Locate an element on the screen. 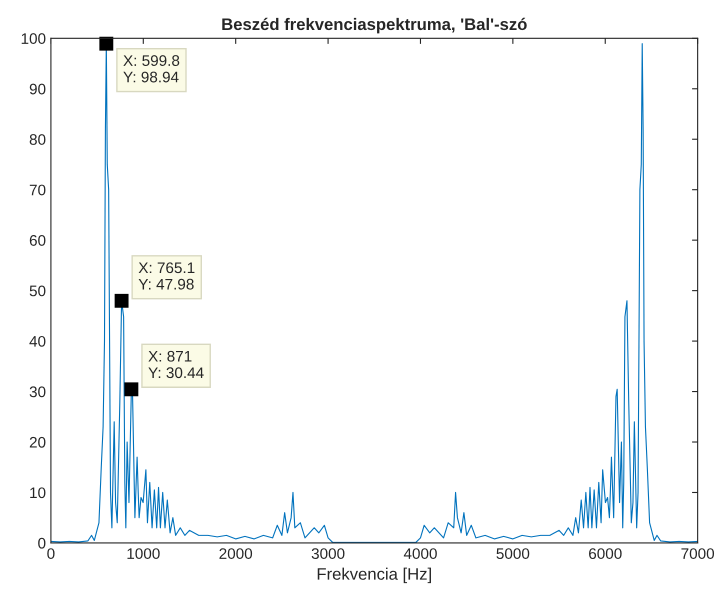  y-tick-label: 10 is located at coordinates (38, 492).